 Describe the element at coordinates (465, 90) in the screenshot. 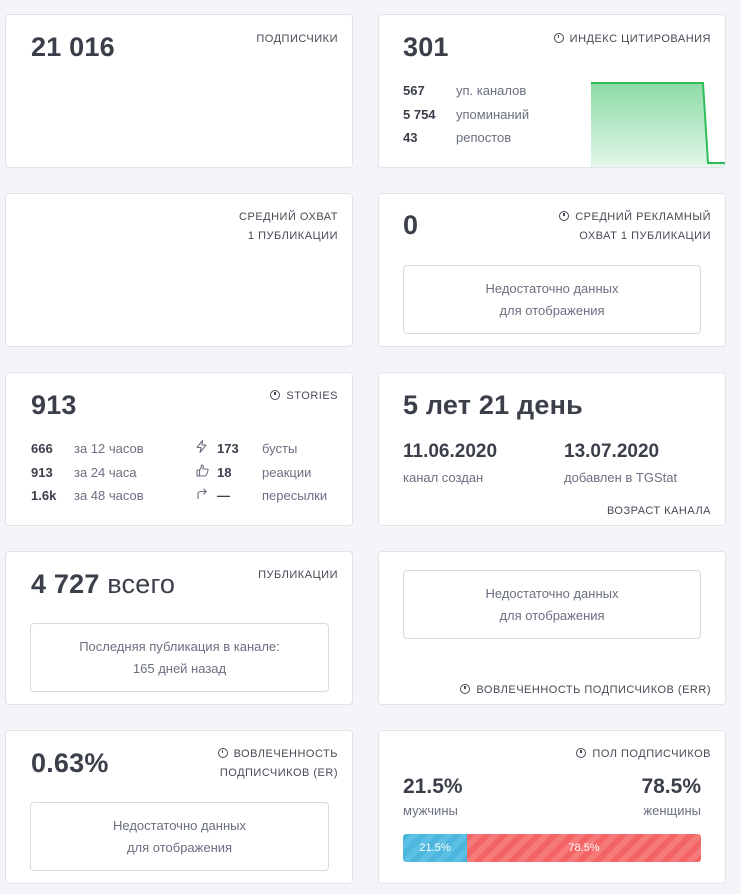

I see `citation-row-channels: 567 уп. каналов` at that location.